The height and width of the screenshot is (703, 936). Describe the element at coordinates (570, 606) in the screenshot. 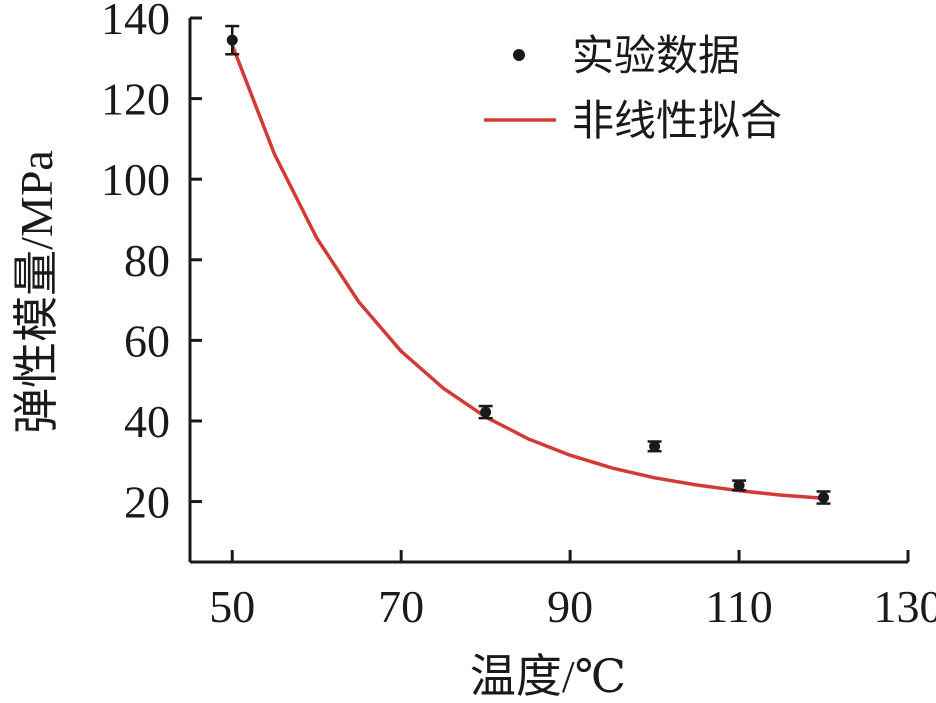

I see `x-tick-label: 90` at that location.